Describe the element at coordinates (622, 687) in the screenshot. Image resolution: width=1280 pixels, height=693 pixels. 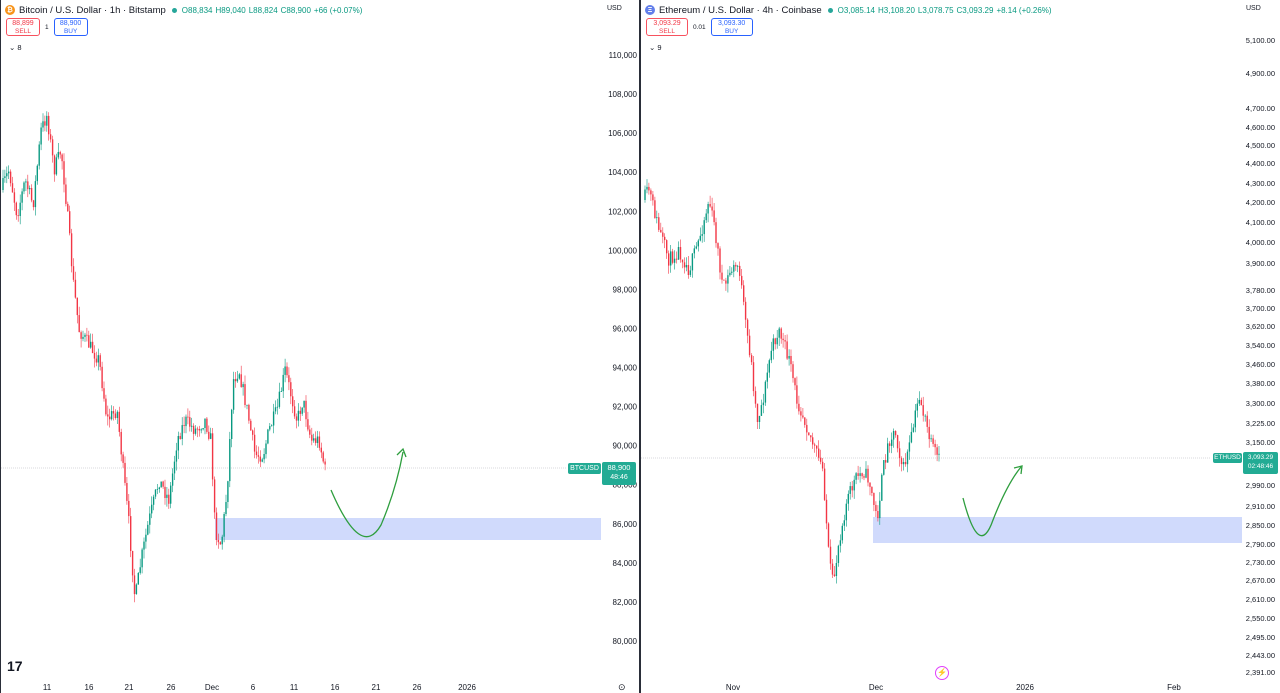
I see `settings-icon: ⊙` at that location.